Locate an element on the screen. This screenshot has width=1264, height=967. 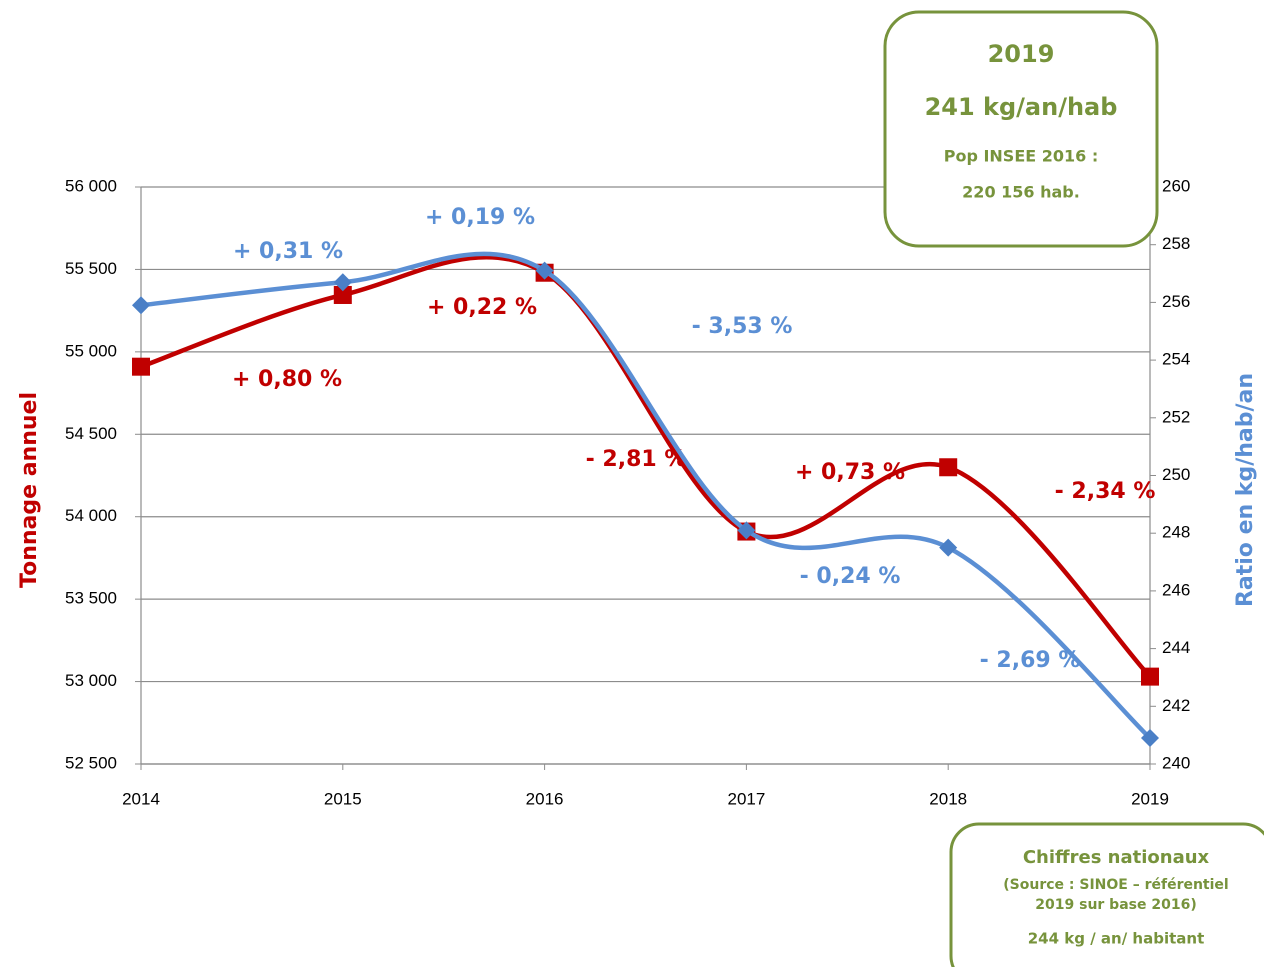
y2-tick-label: 258 is located at coordinates (1176, 243).